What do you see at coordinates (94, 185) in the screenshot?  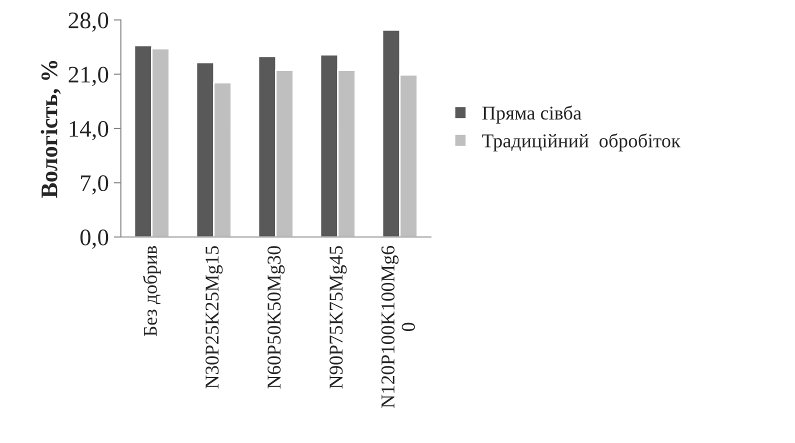 I see `y-tick-label: 7,0` at bounding box center [94, 185].